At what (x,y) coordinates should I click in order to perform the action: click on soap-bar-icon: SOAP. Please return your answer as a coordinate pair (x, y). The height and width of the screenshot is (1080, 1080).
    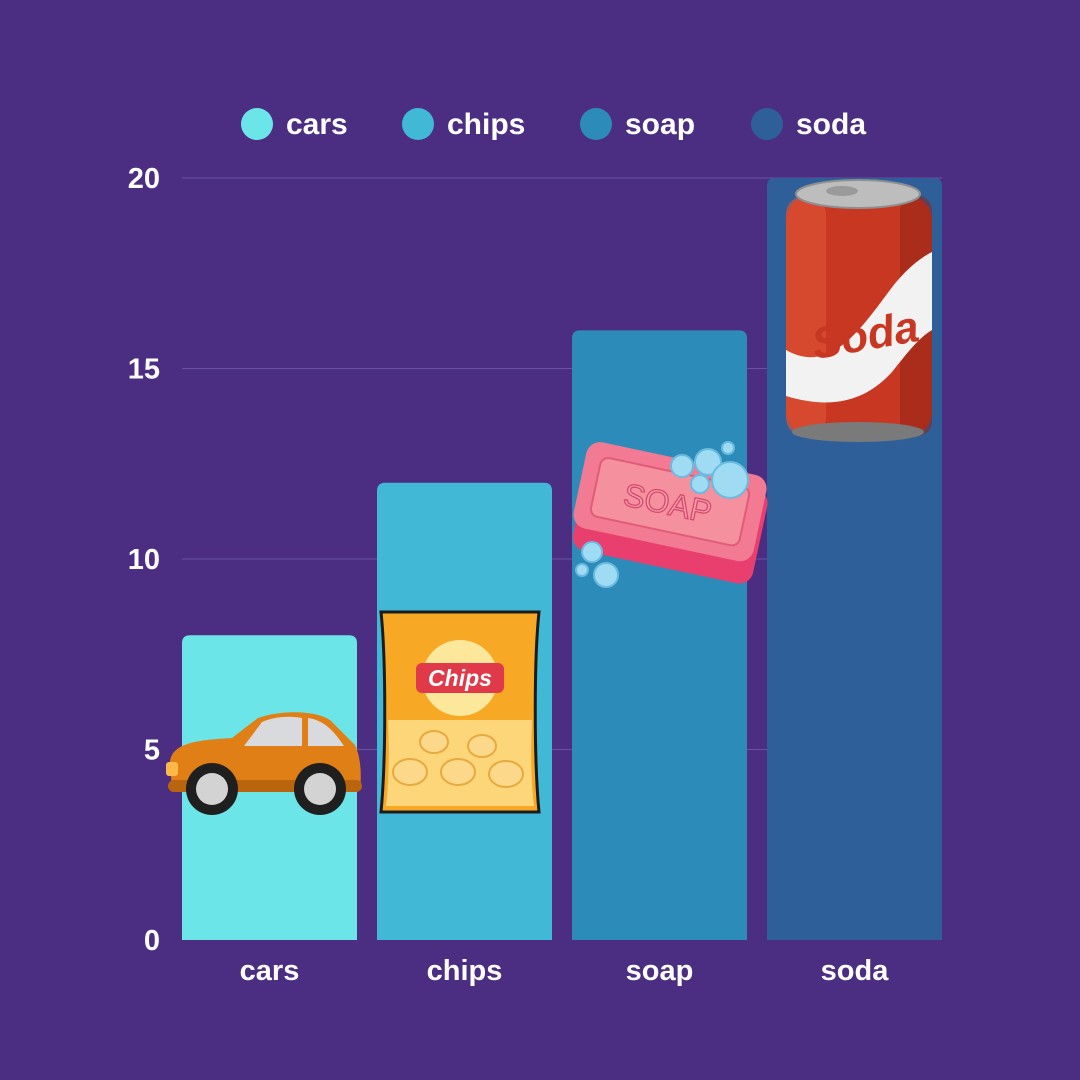
    Looking at the image, I should click on (670, 514).